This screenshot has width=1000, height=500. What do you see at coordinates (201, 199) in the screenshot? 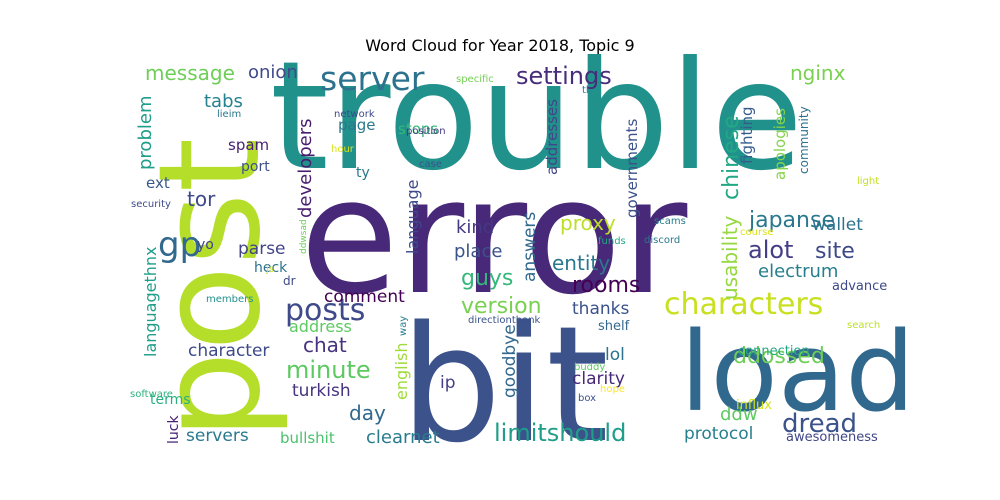
I see `word-tor: tor` at bounding box center [201, 199].